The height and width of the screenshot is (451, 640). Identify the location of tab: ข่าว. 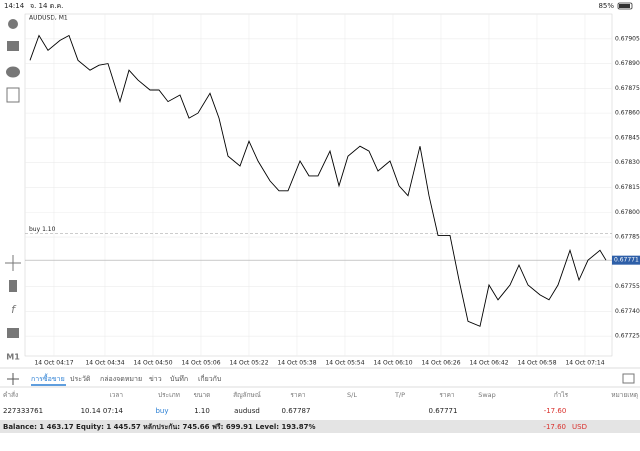
(155, 379).